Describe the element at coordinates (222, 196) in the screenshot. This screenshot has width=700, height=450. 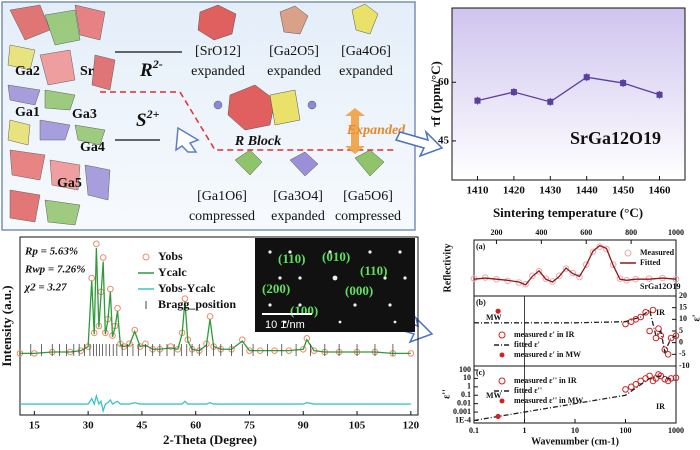
I see `polyhedron-unit: [Ga1O6]` at that location.